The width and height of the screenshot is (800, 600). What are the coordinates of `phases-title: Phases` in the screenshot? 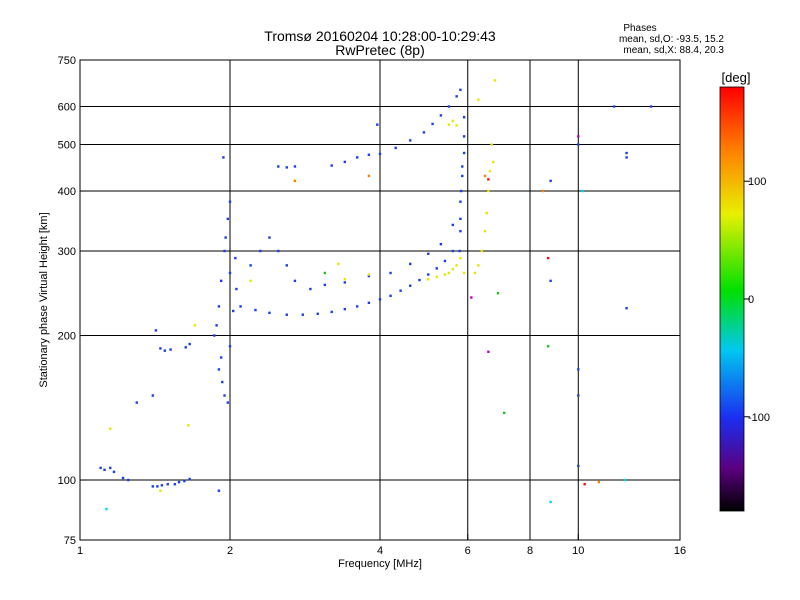 It's located at (639, 28).